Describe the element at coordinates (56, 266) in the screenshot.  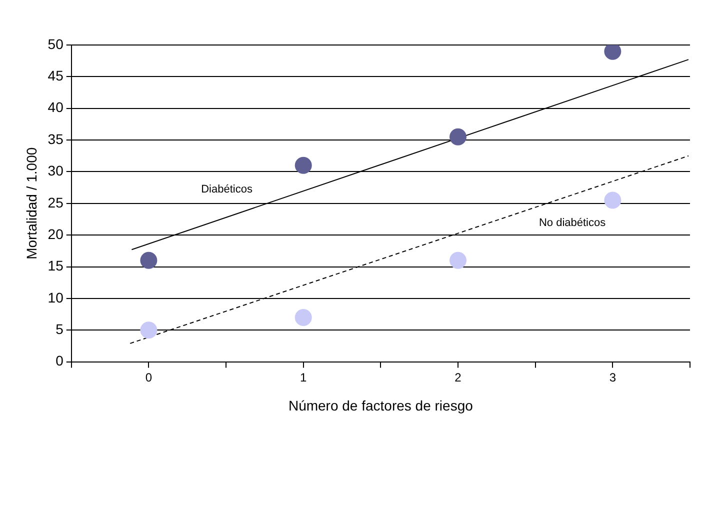
I see `y-tick-label: 15` at that location.